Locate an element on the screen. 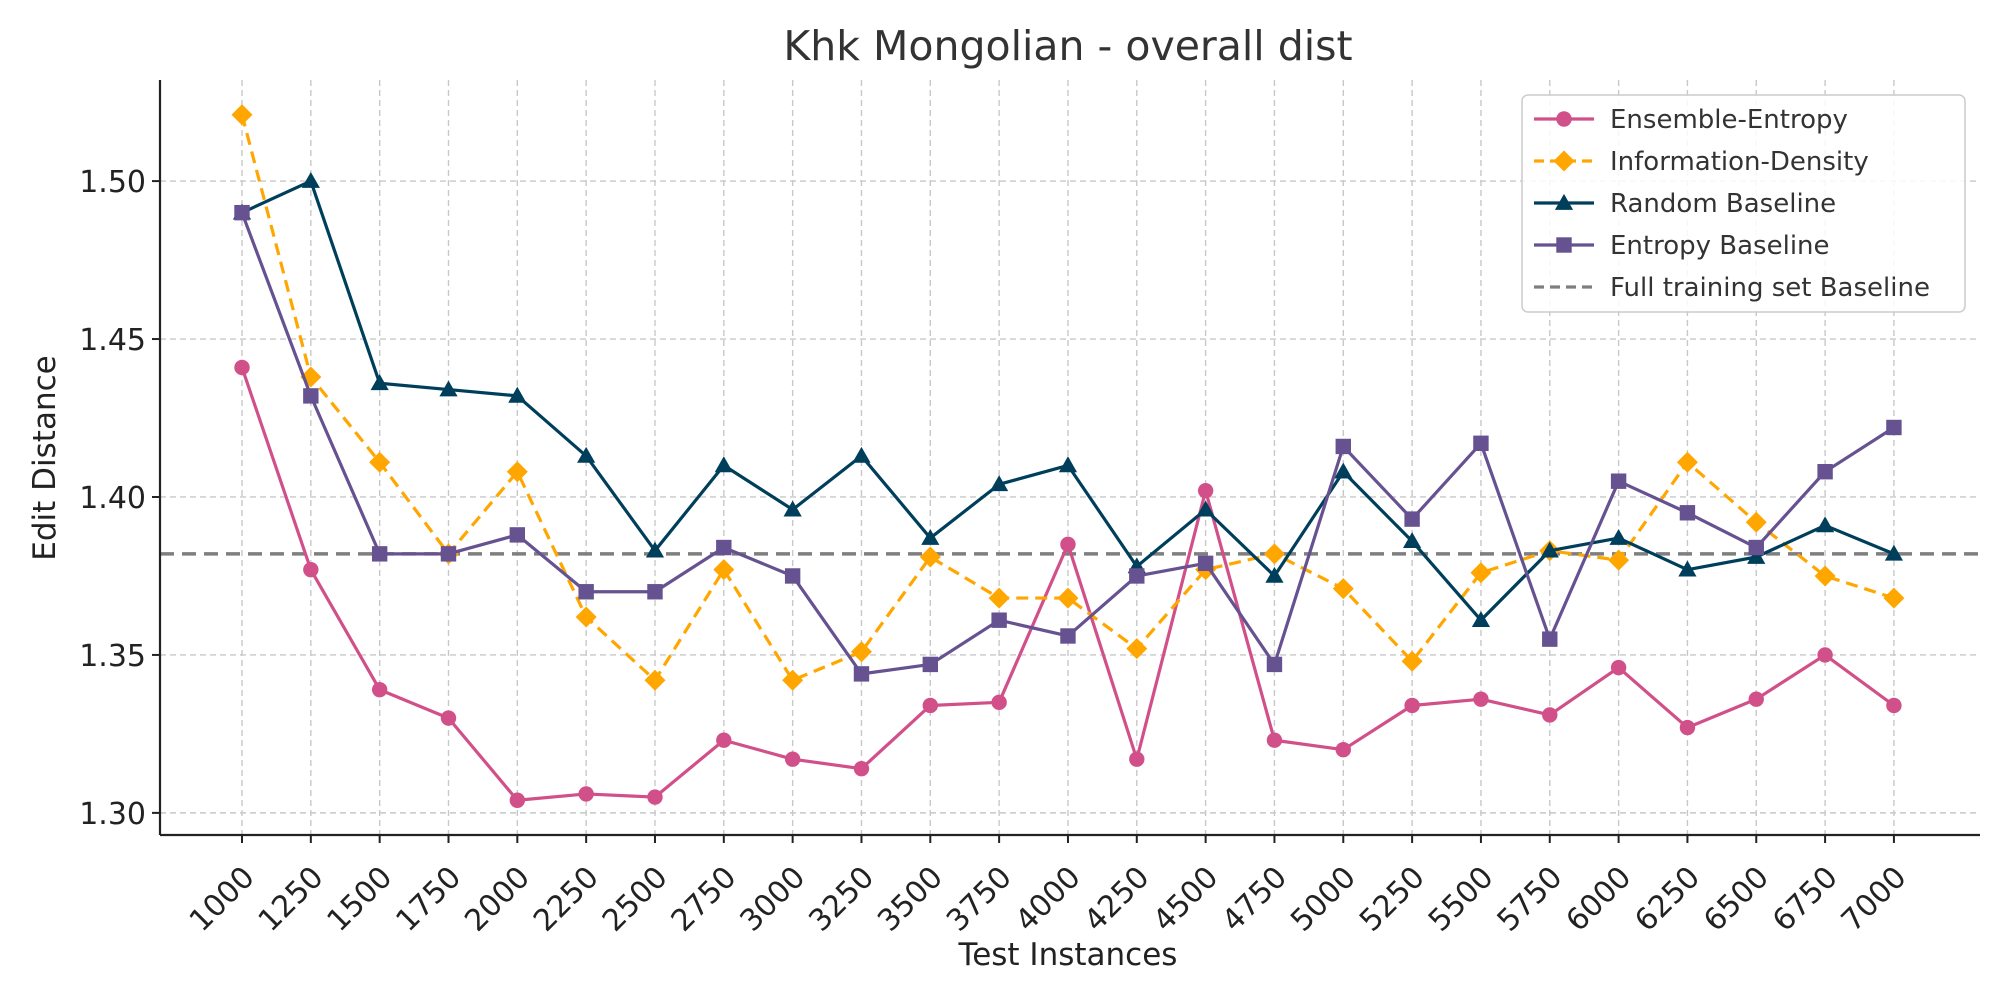  x-tick-label: 5750 is located at coordinates (1530, 899).